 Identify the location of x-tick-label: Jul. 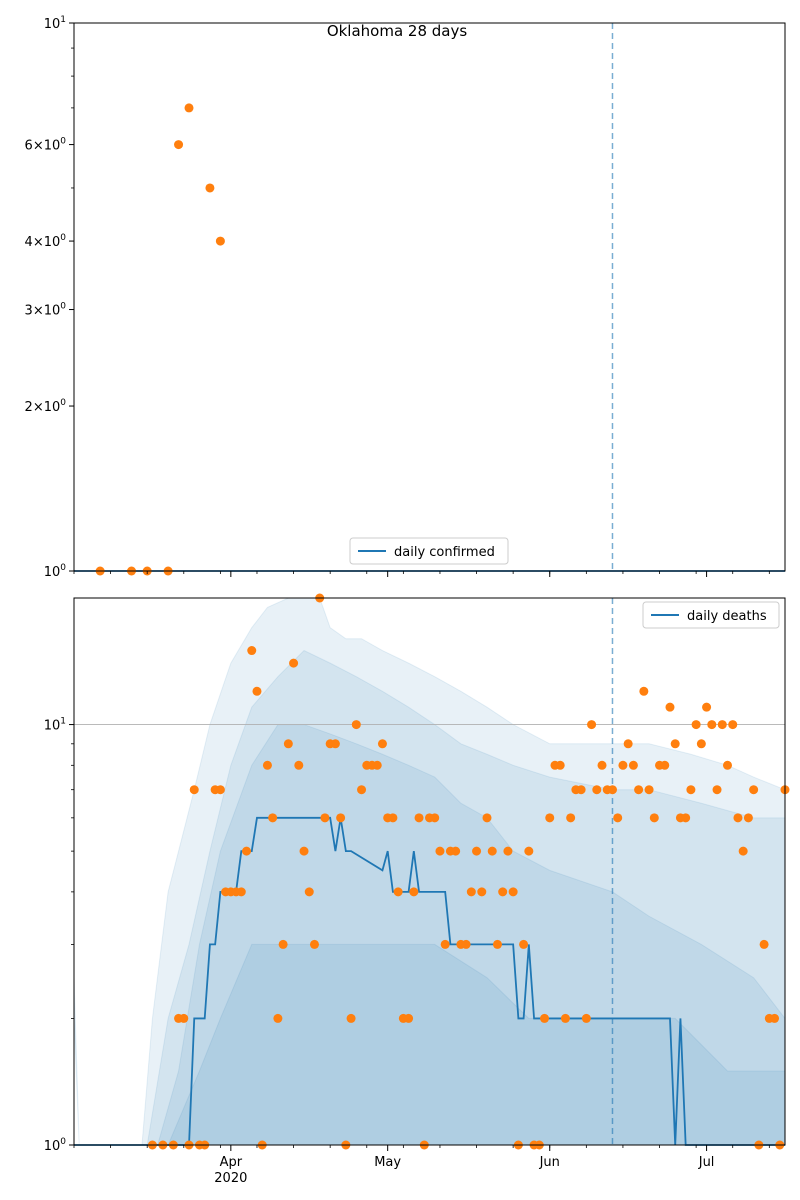
(706, 1162).